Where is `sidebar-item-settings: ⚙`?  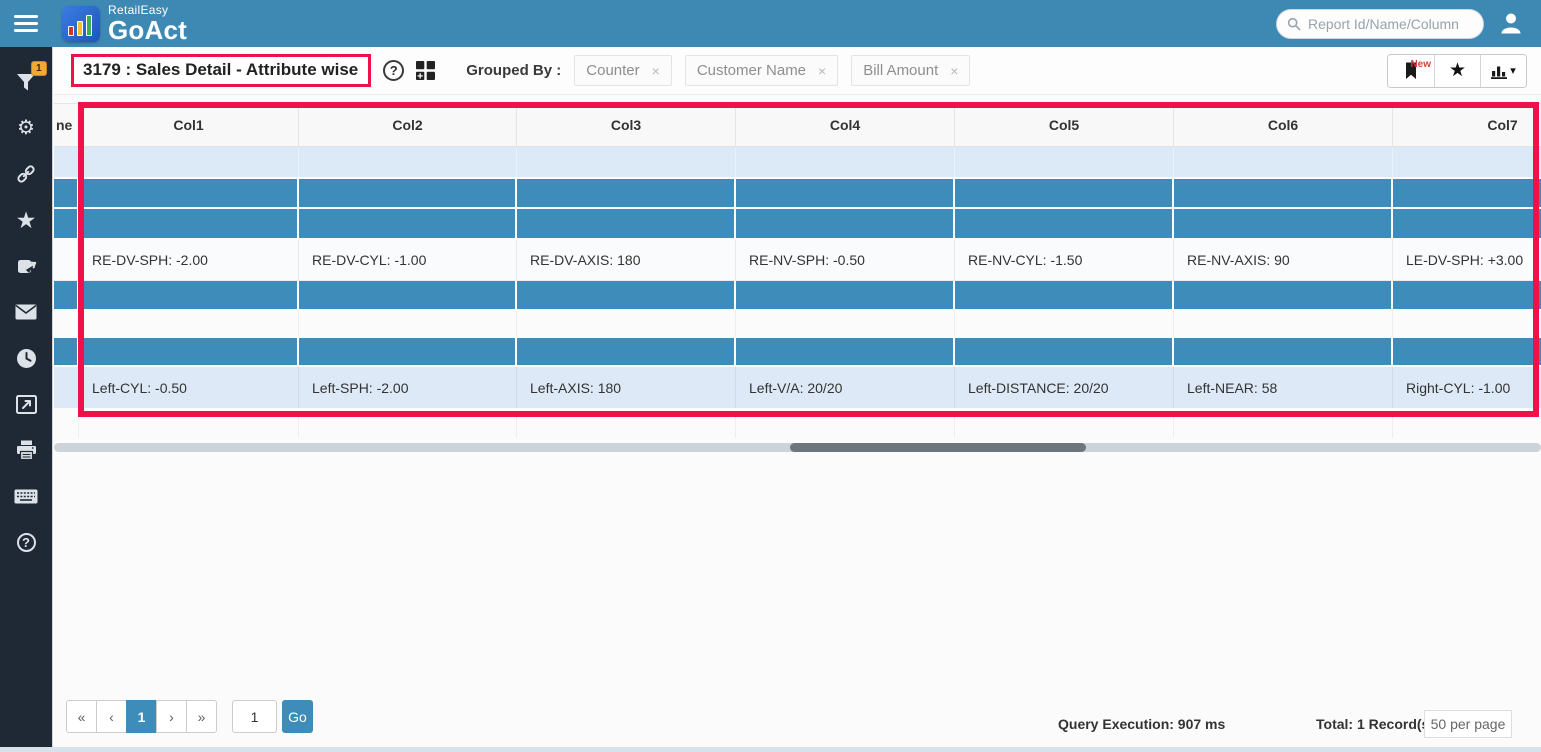
sidebar-item-settings: ⚙ is located at coordinates (26, 128).